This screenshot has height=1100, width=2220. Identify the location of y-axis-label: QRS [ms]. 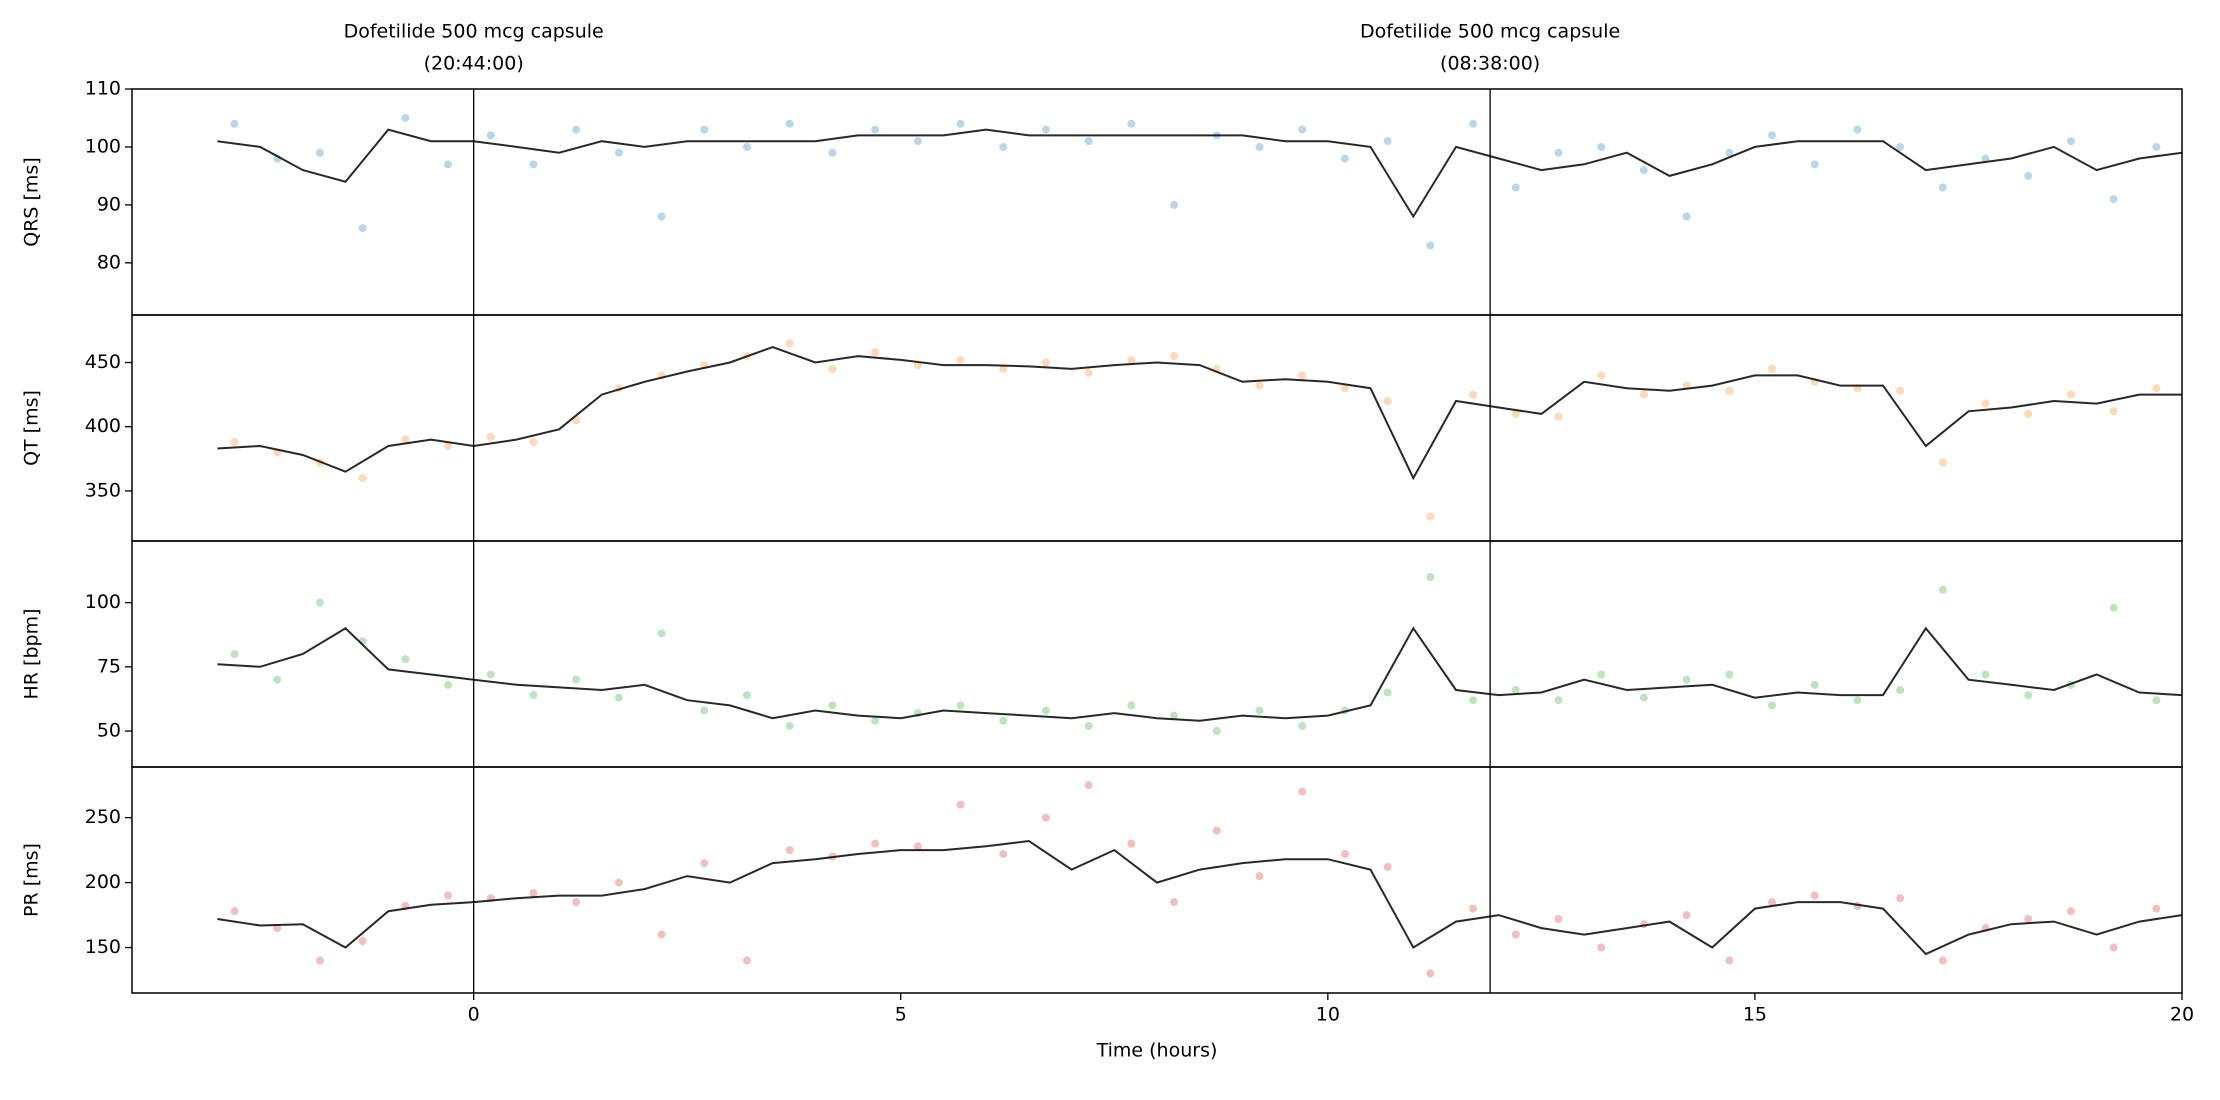
(32, 202).